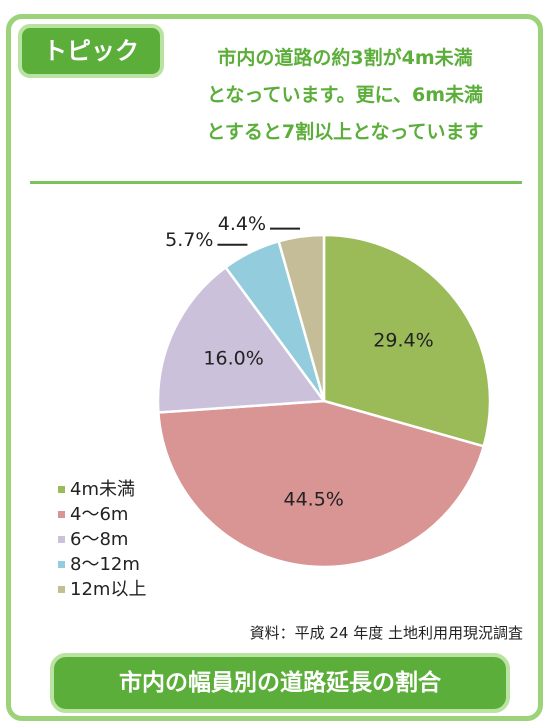 This screenshot has height=723, width=545. I want to click on headline-line: となっています。更に、6m未満, so click(345, 95).